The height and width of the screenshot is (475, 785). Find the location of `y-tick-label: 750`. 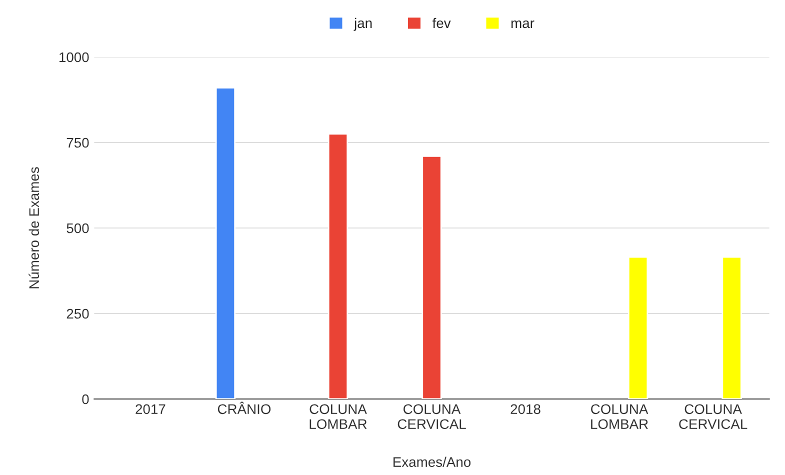

y-tick-label: 750 is located at coordinates (77, 143).